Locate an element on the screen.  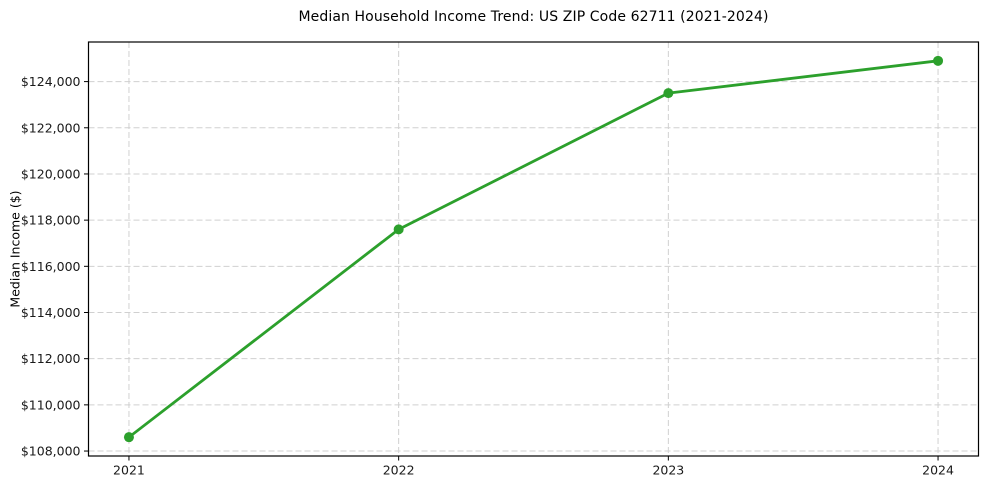
y-tick-label: $110,000 is located at coordinates (51, 404).